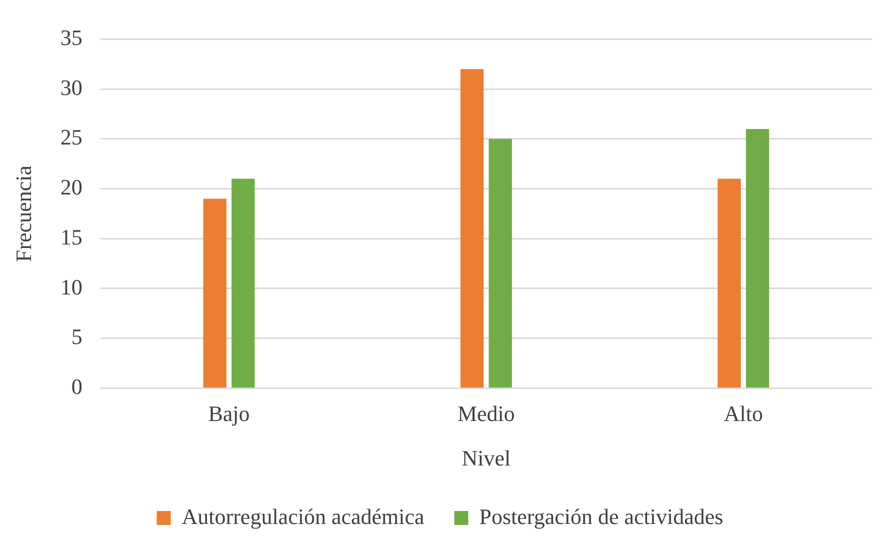 This screenshot has width=890, height=547. Describe the element at coordinates (71, 287) in the screenshot. I see `y-tick-label: 10` at that location.